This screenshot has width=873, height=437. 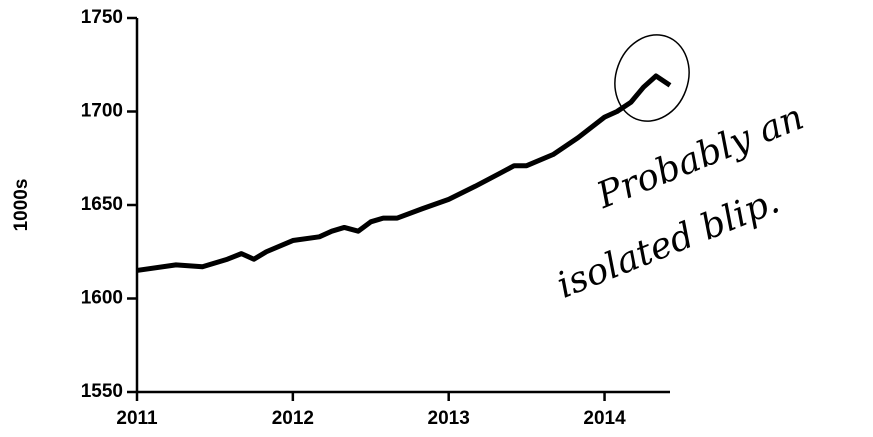 I want to click on x-tick-label: 2013, so click(x=449, y=418).